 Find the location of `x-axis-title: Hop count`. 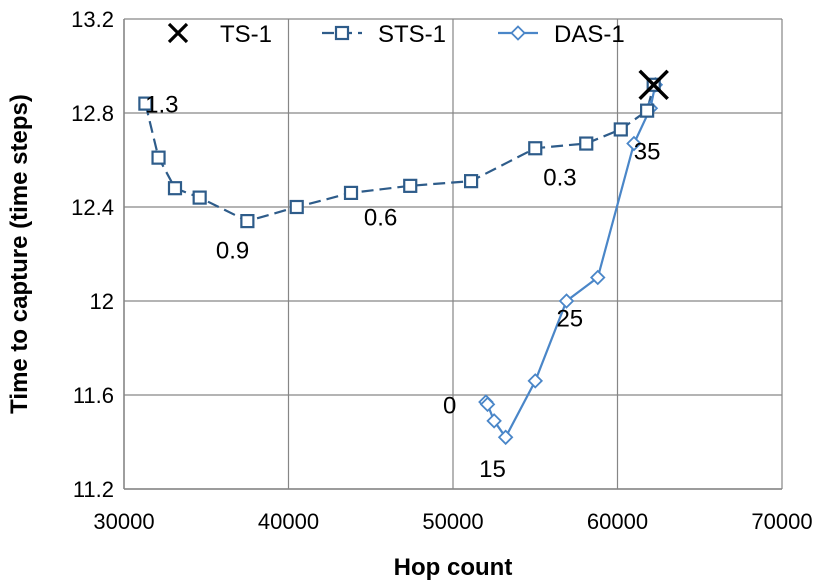

x-axis-title: Hop count is located at coordinates (453, 567).